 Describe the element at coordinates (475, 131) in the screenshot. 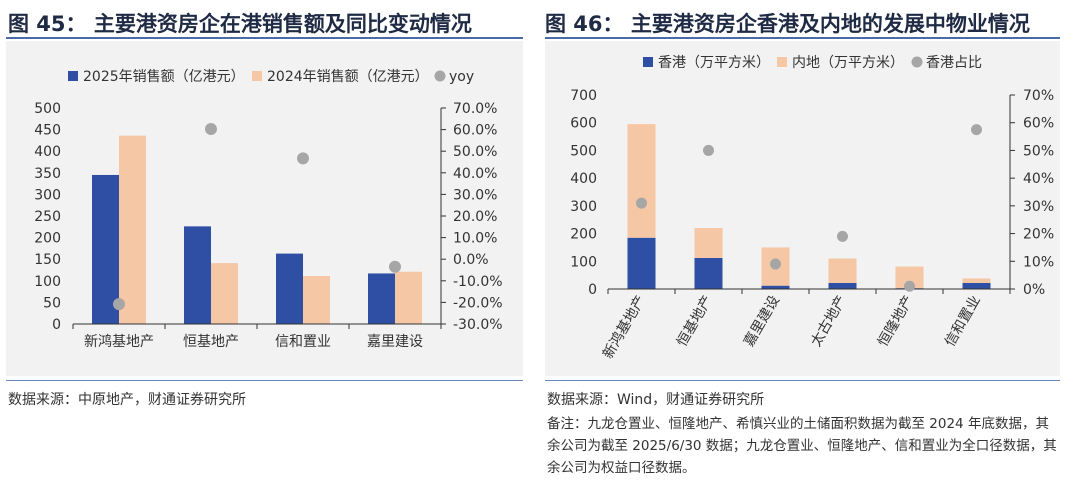

I see `y2-tick-label: 60.0%` at that location.